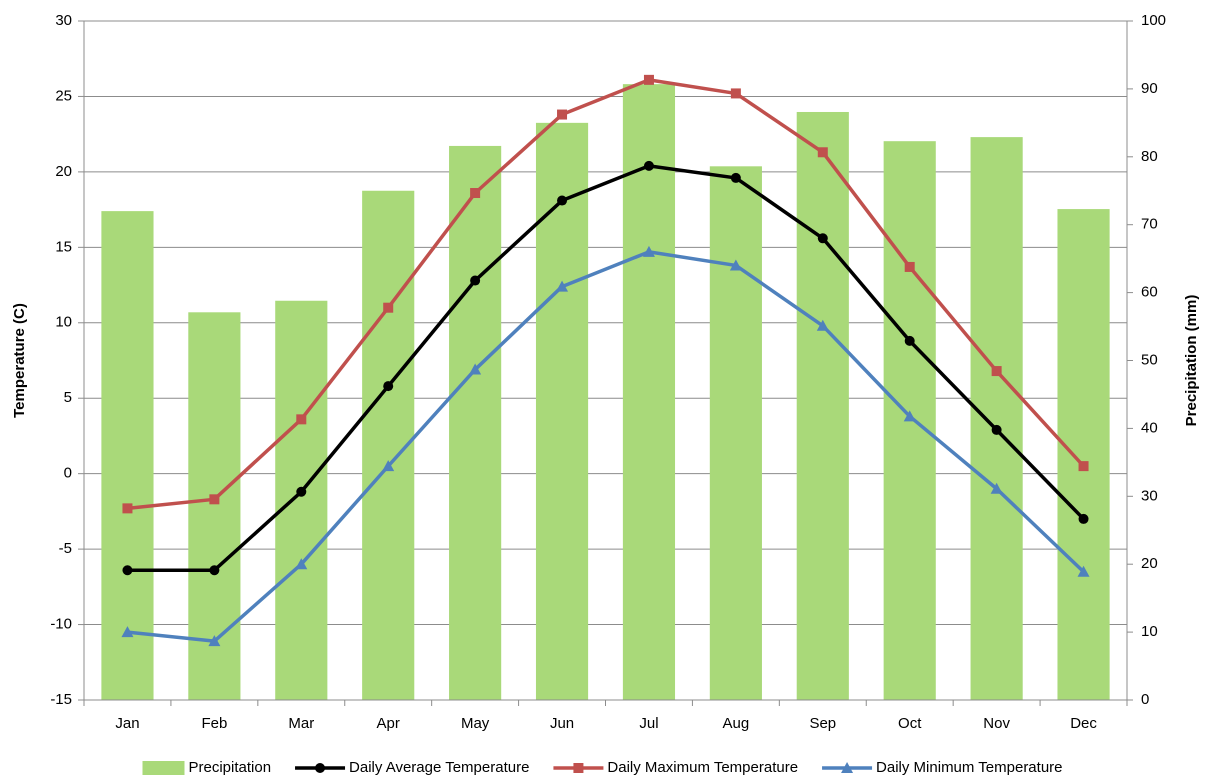 This screenshot has height=778, width=1205. Describe the element at coordinates (68, 473) in the screenshot. I see `y-tick-label: 0` at that location.